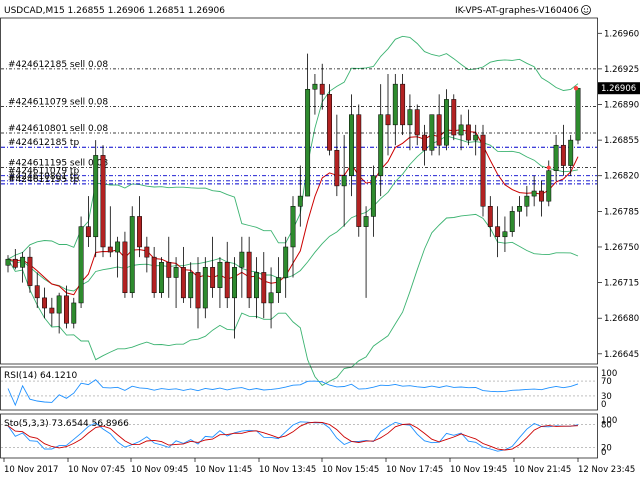 The height and width of the screenshot is (480, 640). I want to click on price-tick-label: 1.26750, so click(621, 248).